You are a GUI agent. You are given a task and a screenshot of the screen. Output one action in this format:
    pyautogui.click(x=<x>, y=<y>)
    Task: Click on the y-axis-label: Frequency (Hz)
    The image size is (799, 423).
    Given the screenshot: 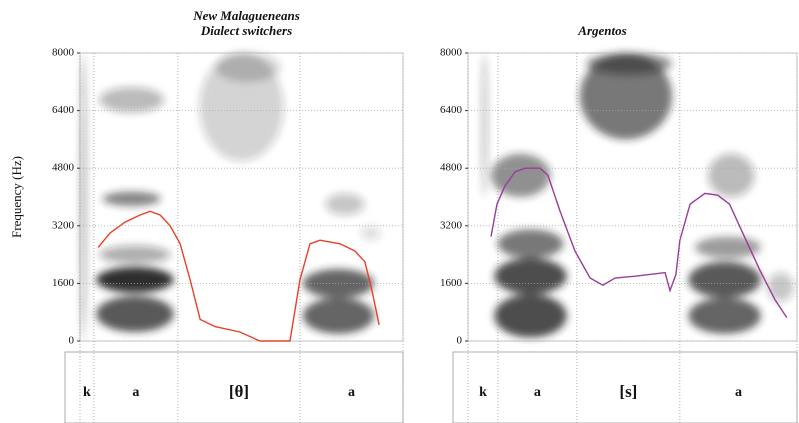 What is the action you would take?
    pyautogui.click(x=16, y=197)
    